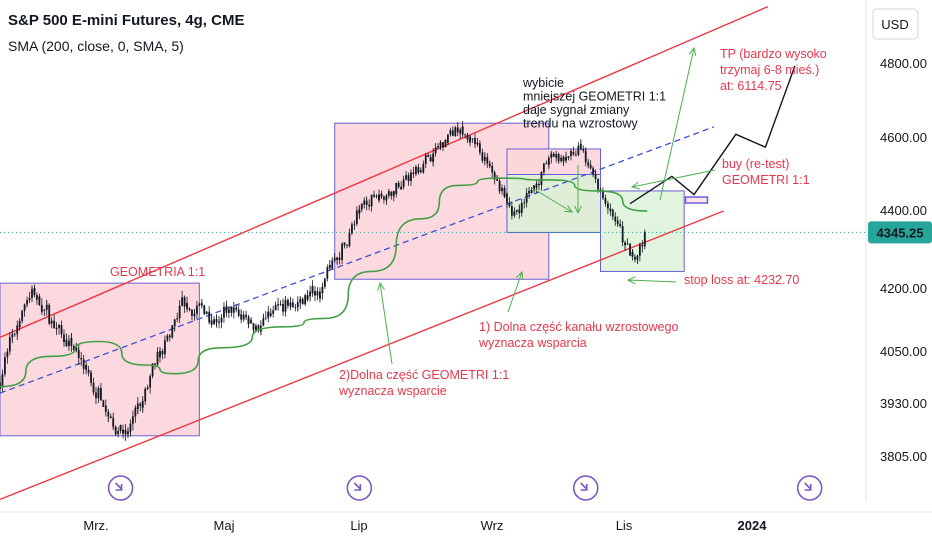 Image resolution: width=932 pixels, height=550 pixels. What do you see at coordinates (766, 172) in the screenshot?
I see `buy-note: buy (re-test) GEOMETRI 1:1` at bounding box center [766, 172].